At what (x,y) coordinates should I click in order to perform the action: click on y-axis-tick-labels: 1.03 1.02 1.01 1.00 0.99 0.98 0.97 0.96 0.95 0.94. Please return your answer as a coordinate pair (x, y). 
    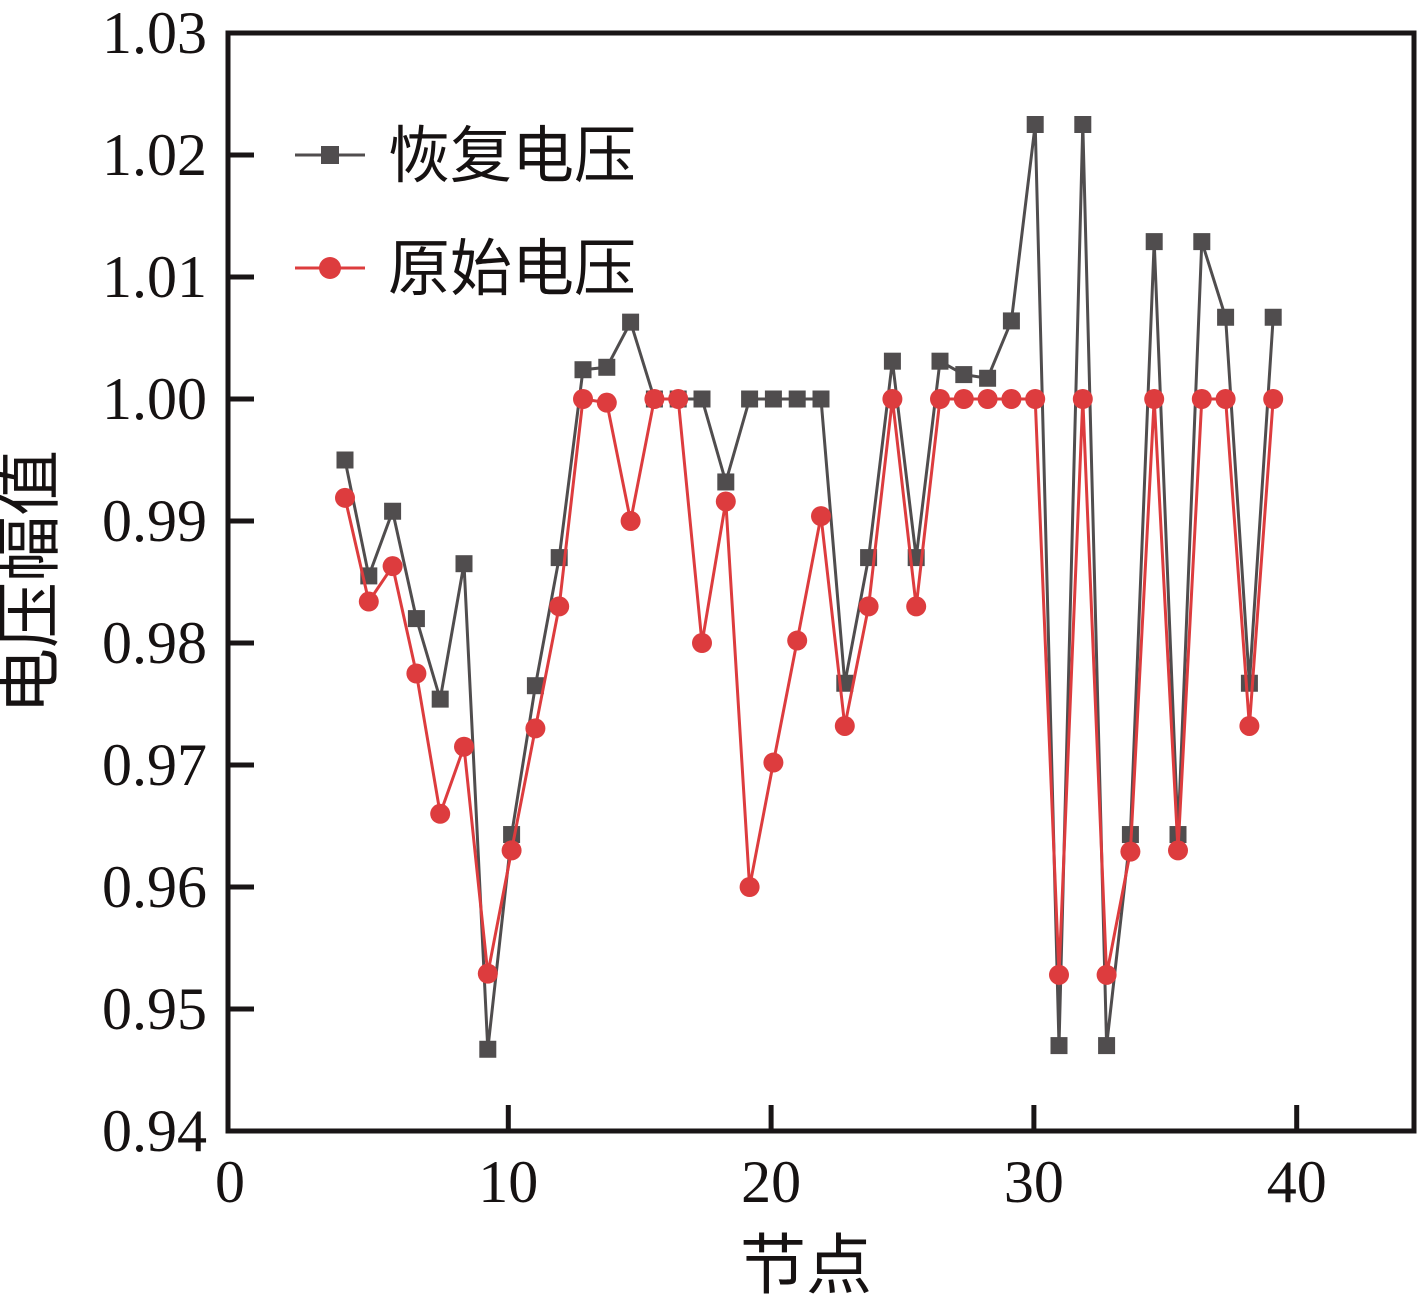
    Looking at the image, I should click on (154, 582).